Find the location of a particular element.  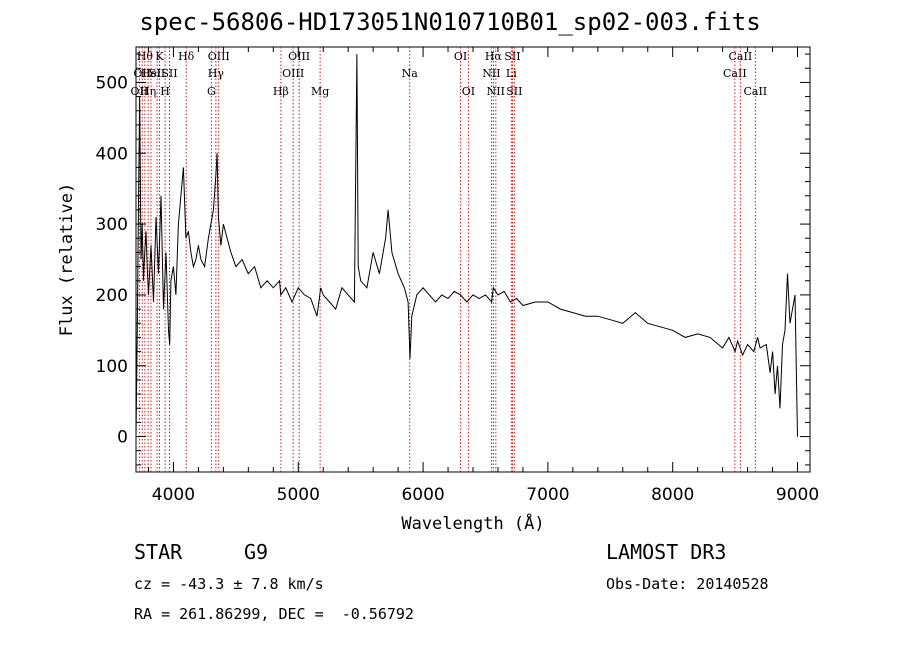

y-axis-label: Flux (relative) is located at coordinates (67, 260).